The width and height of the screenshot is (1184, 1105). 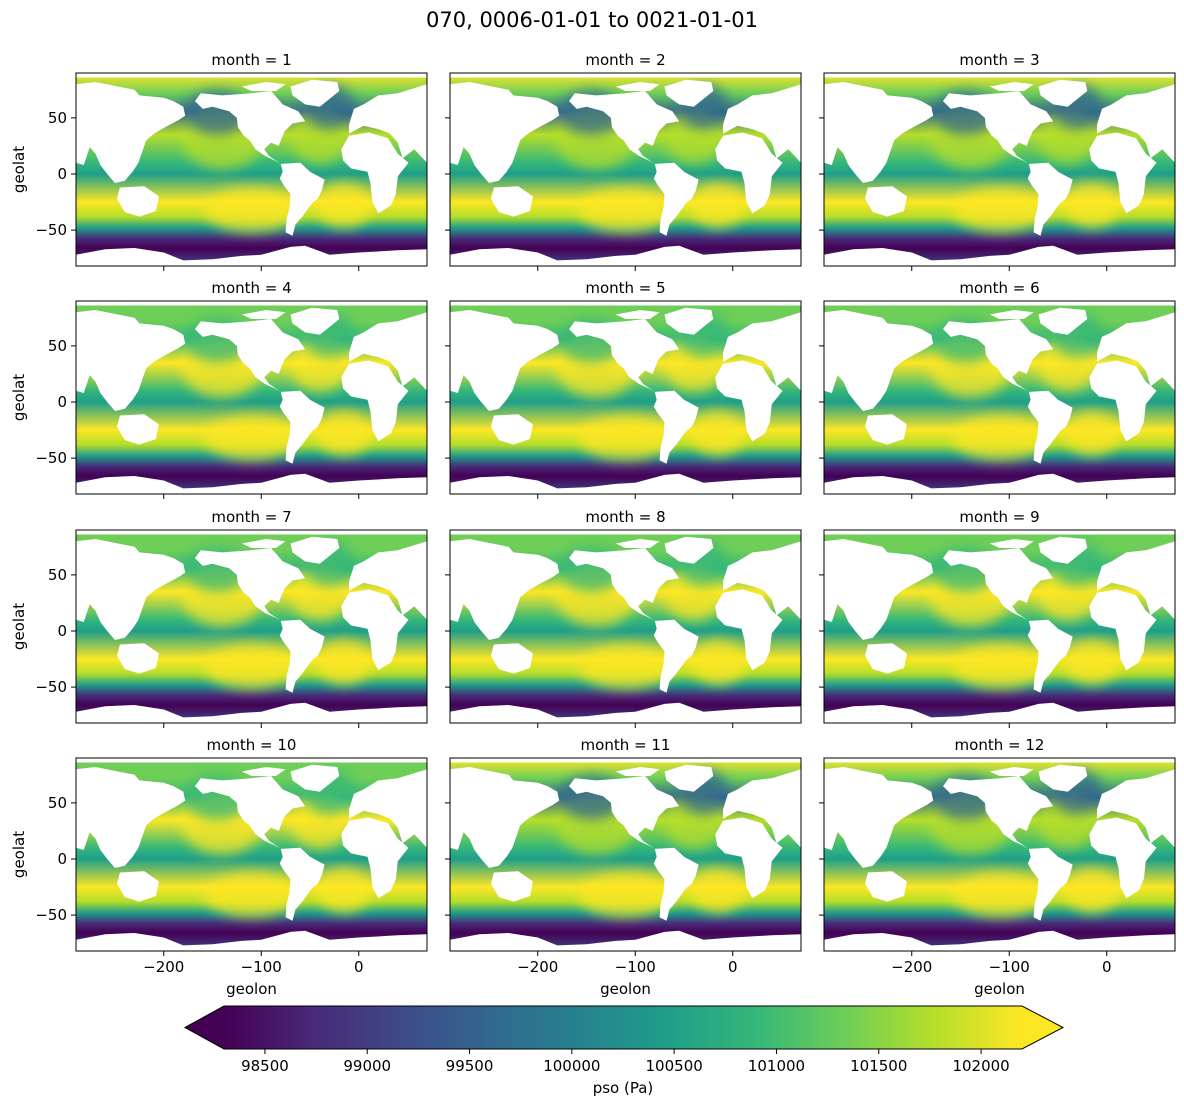 I want to click on panel-month-6: month = 6, so click(x=997, y=389).